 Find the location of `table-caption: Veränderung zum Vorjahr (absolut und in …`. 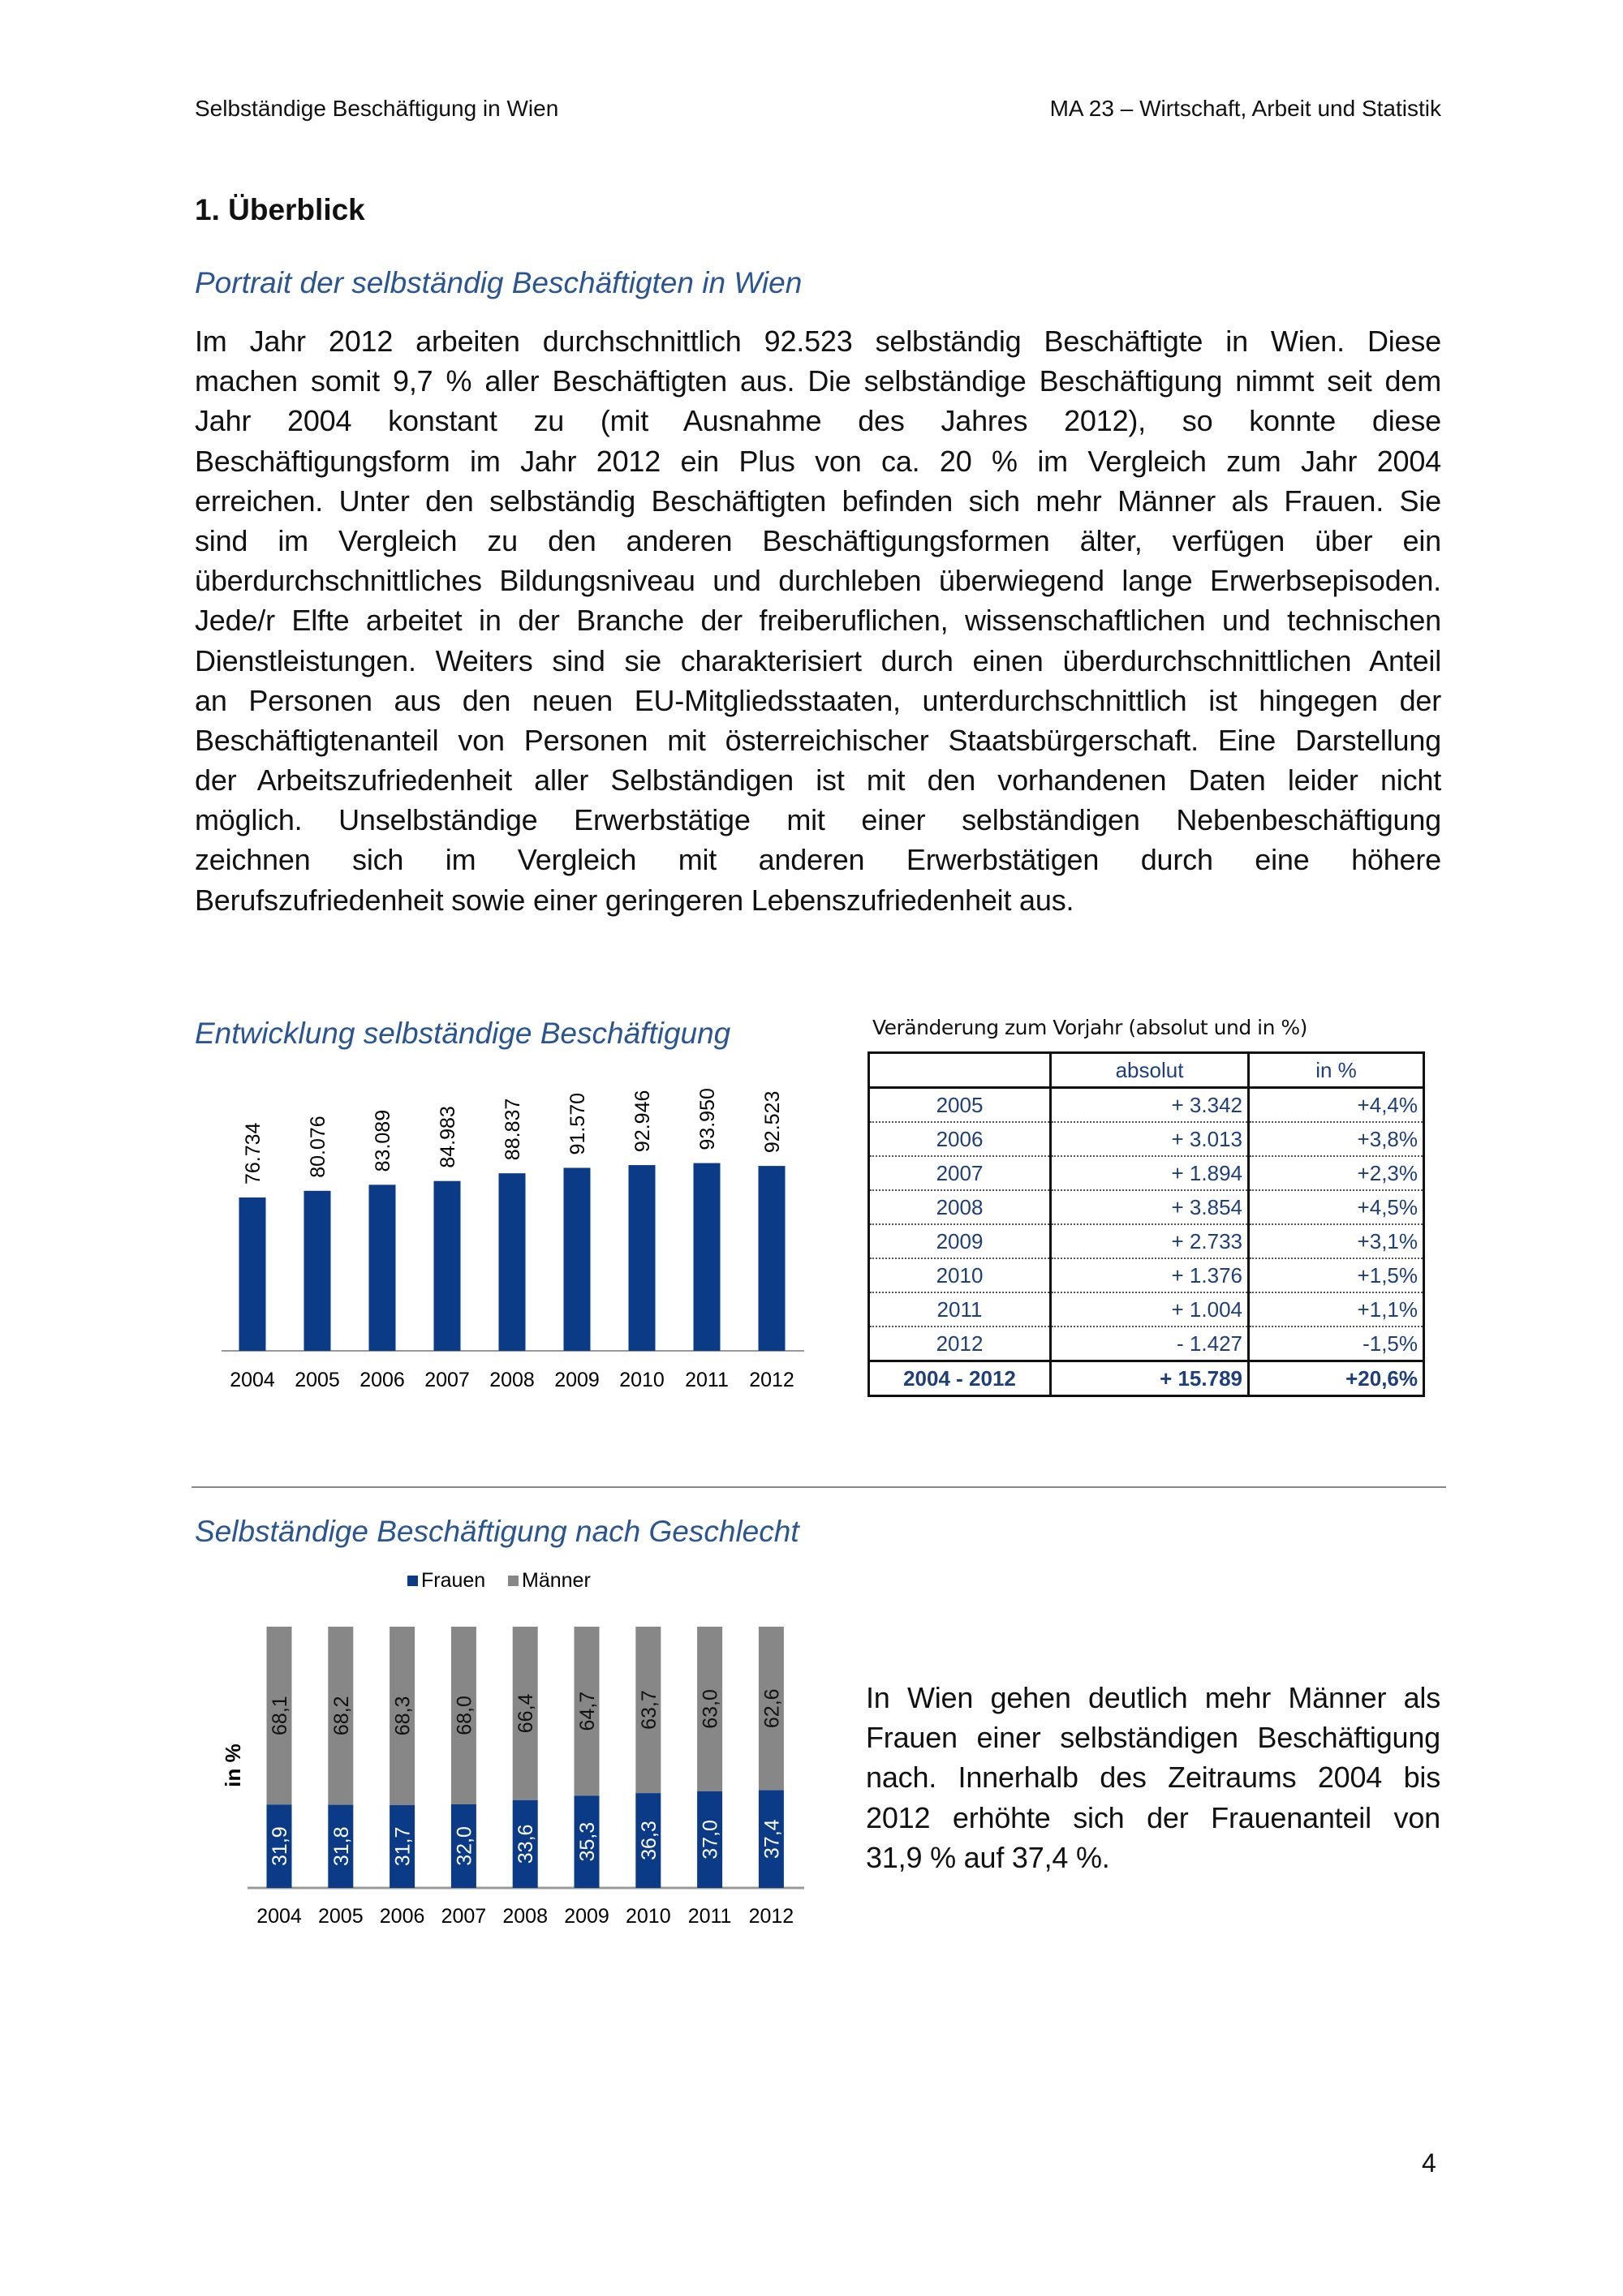

table-caption: Veränderung zum Vorjahr (absolut und in … is located at coordinates (1089, 1027).